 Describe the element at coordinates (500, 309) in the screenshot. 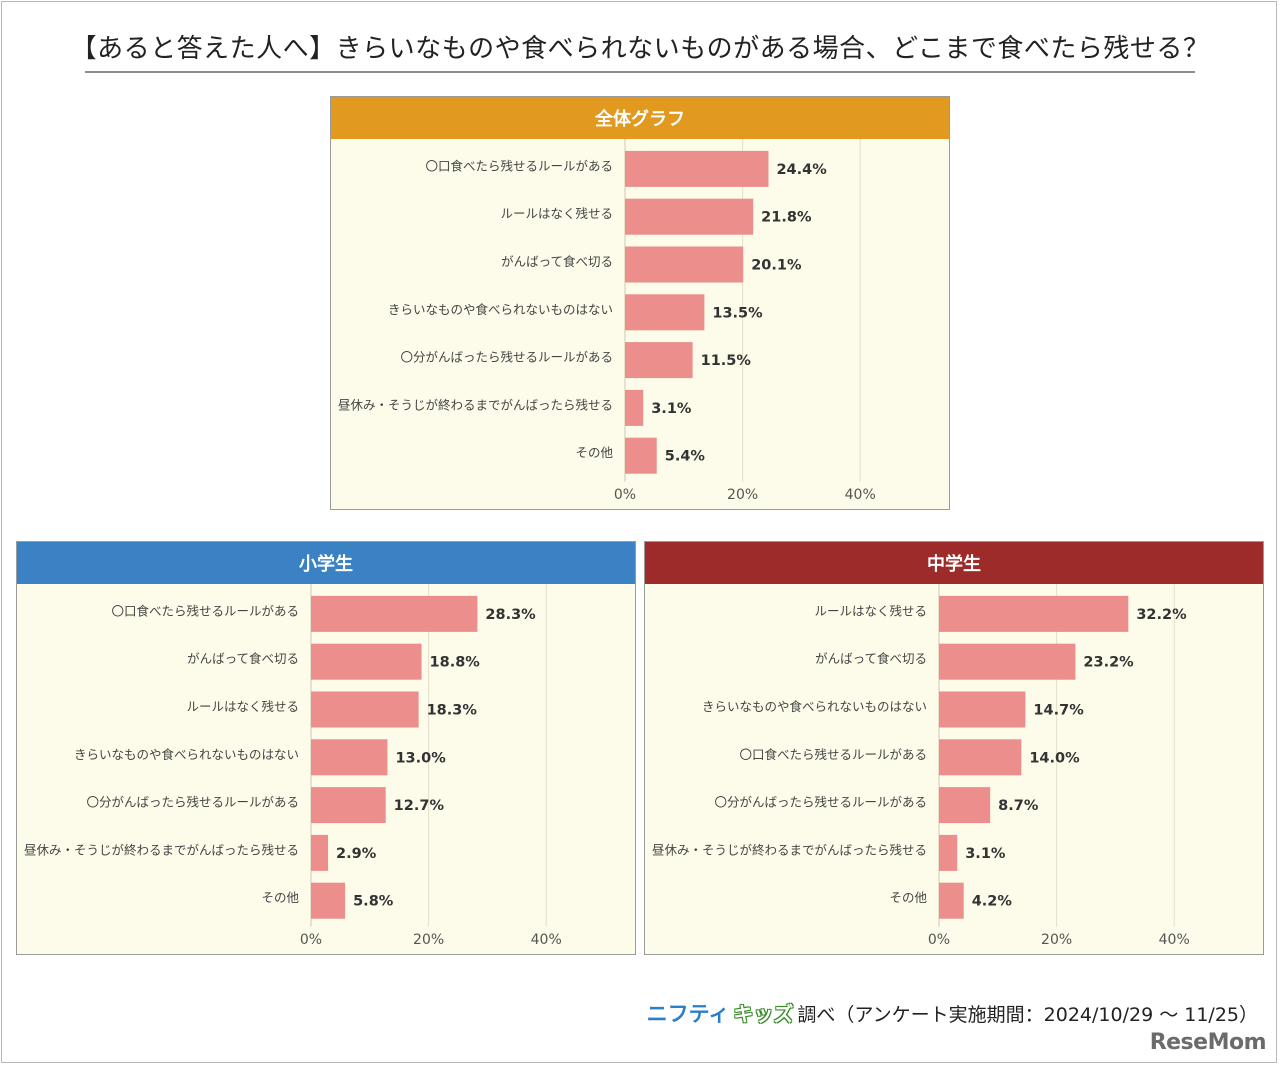

I see `overall-category-label: きらいなものや食べられないものはない` at that location.